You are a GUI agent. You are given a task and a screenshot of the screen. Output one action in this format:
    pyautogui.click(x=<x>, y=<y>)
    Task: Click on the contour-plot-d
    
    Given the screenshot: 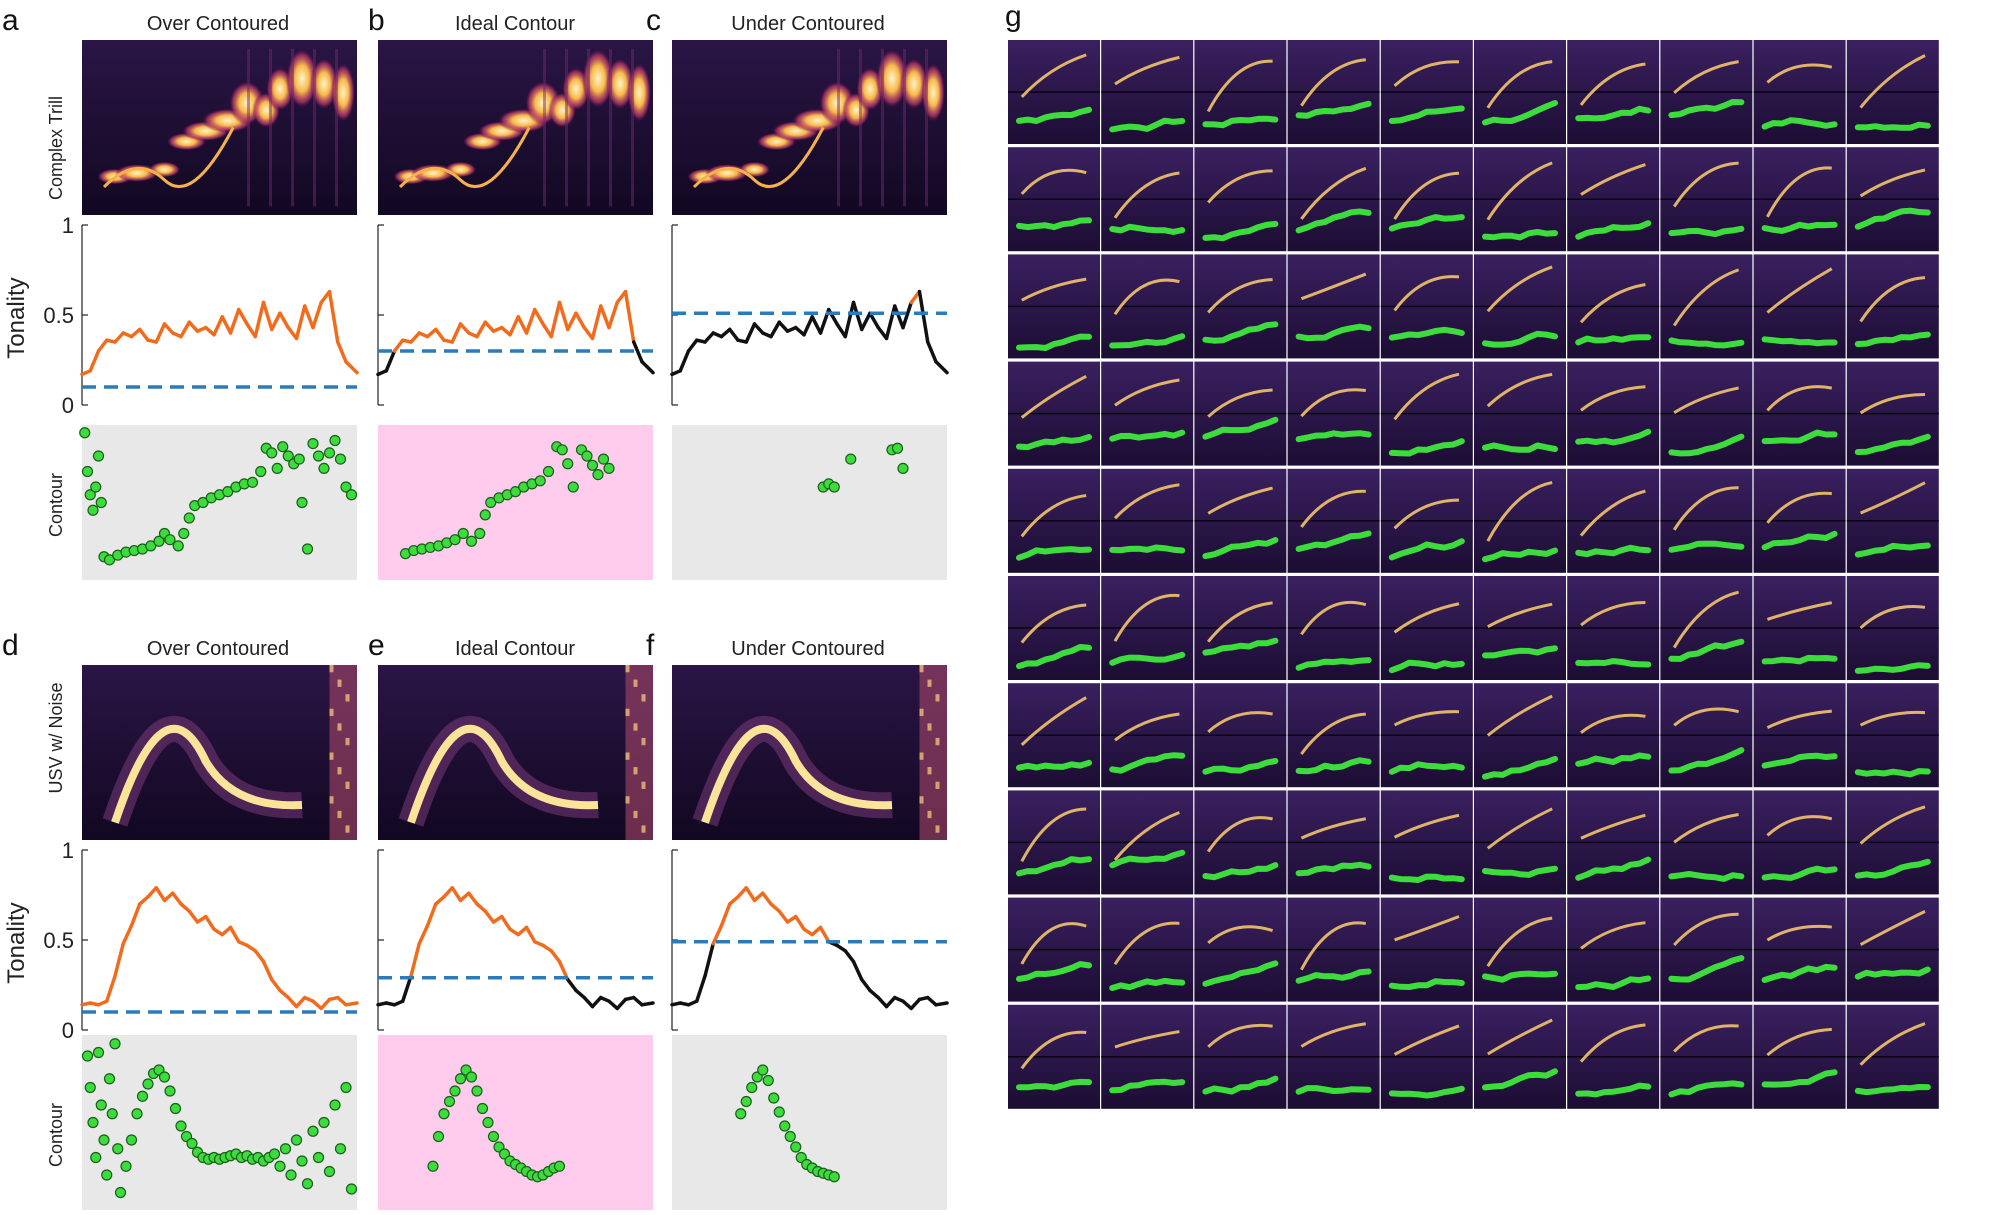 What is the action you would take?
    pyautogui.click(x=219, y=1122)
    